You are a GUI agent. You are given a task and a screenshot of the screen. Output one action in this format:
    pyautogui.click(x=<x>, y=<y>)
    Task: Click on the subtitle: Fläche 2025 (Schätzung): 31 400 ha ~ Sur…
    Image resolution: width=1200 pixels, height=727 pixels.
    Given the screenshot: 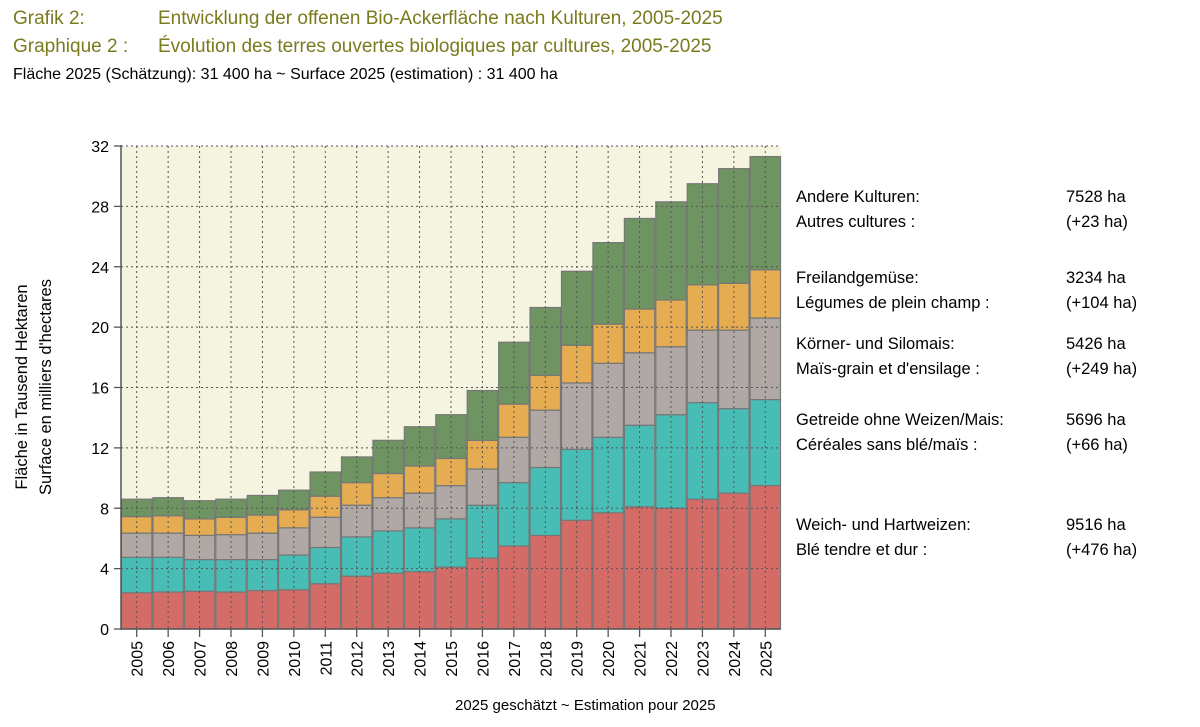 What is the action you would take?
    pyautogui.click(x=285, y=74)
    